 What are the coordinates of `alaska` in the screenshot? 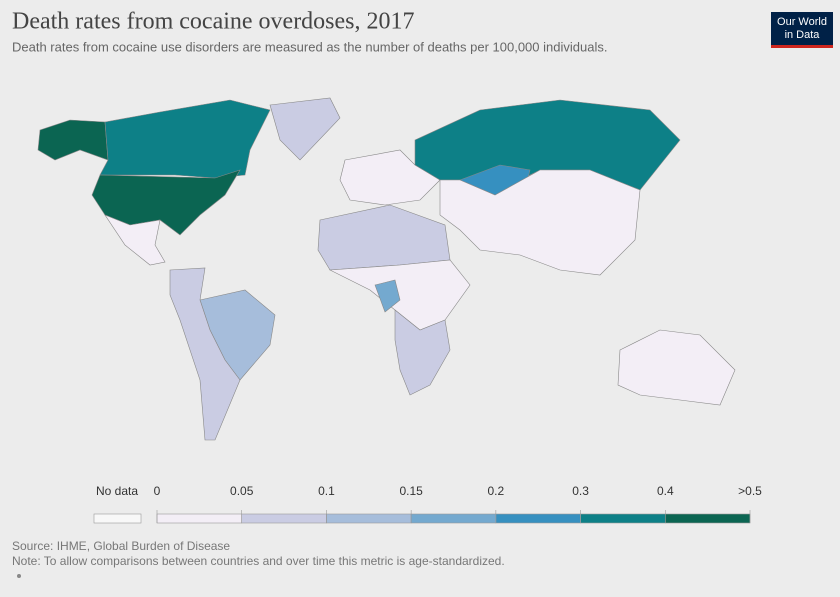 It's located at (73, 140).